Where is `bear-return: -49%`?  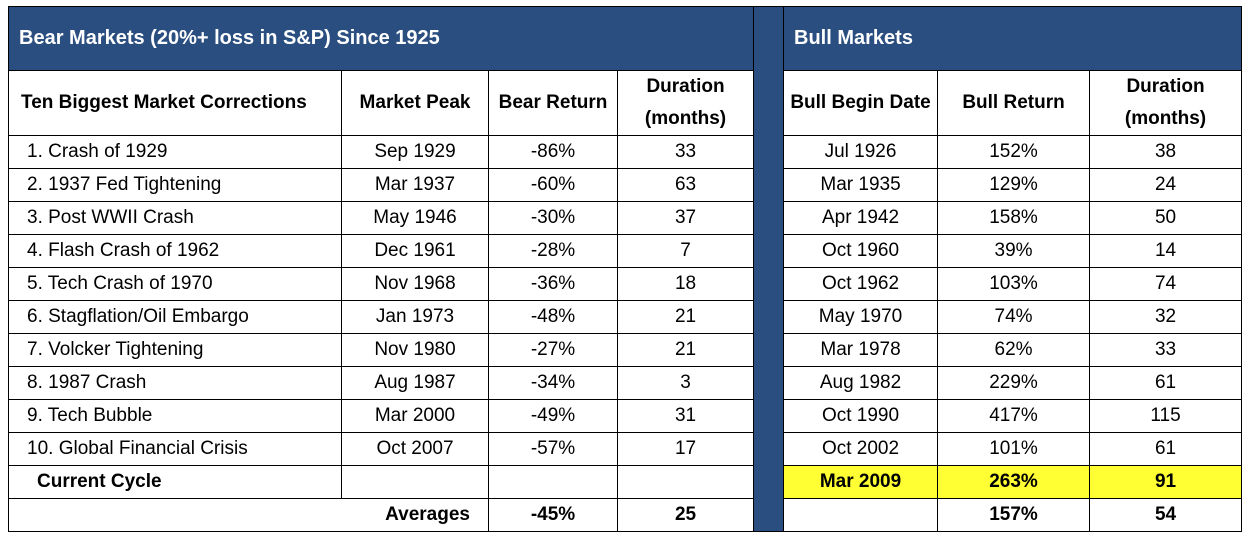
bear-return: -49% is located at coordinates (553, 416).